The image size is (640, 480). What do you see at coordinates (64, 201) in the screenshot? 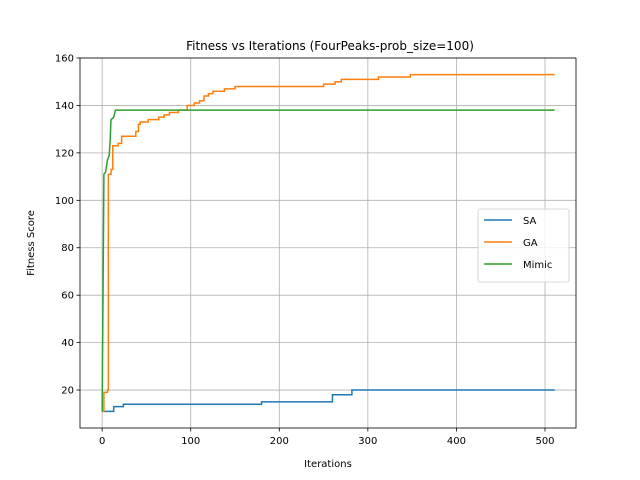
I see `y-tick-label: 100` at bounding box center [64, 201].